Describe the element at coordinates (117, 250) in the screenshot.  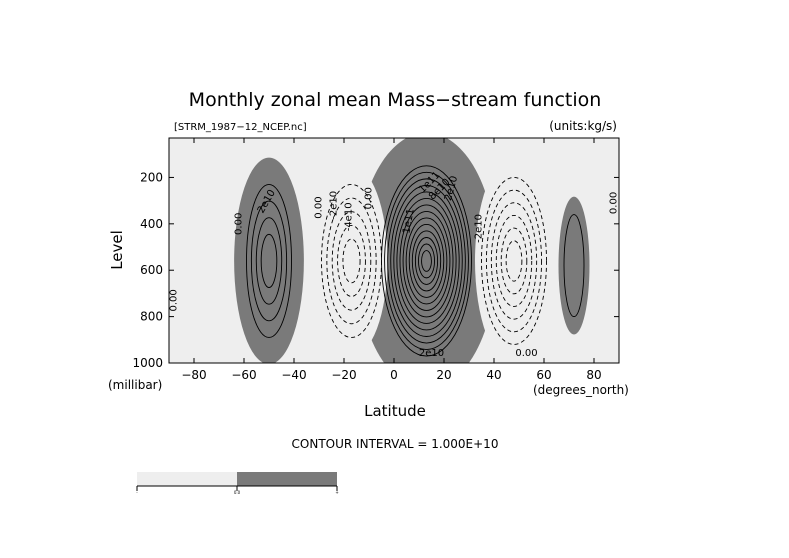
I see `y-axis-label: Level` at that location.